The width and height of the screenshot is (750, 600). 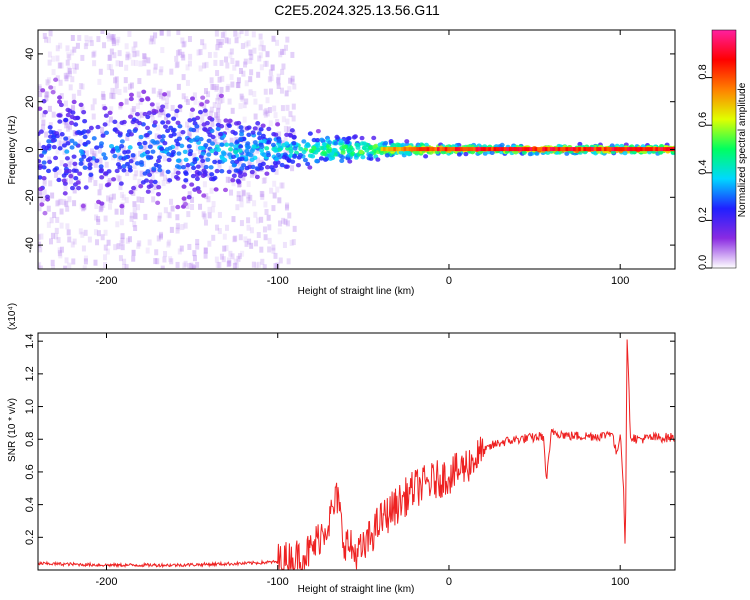 I want to click on colorbar-ticks: 0.0 0.2 0.4 0.6 0.8, so click(x=704, y=167).